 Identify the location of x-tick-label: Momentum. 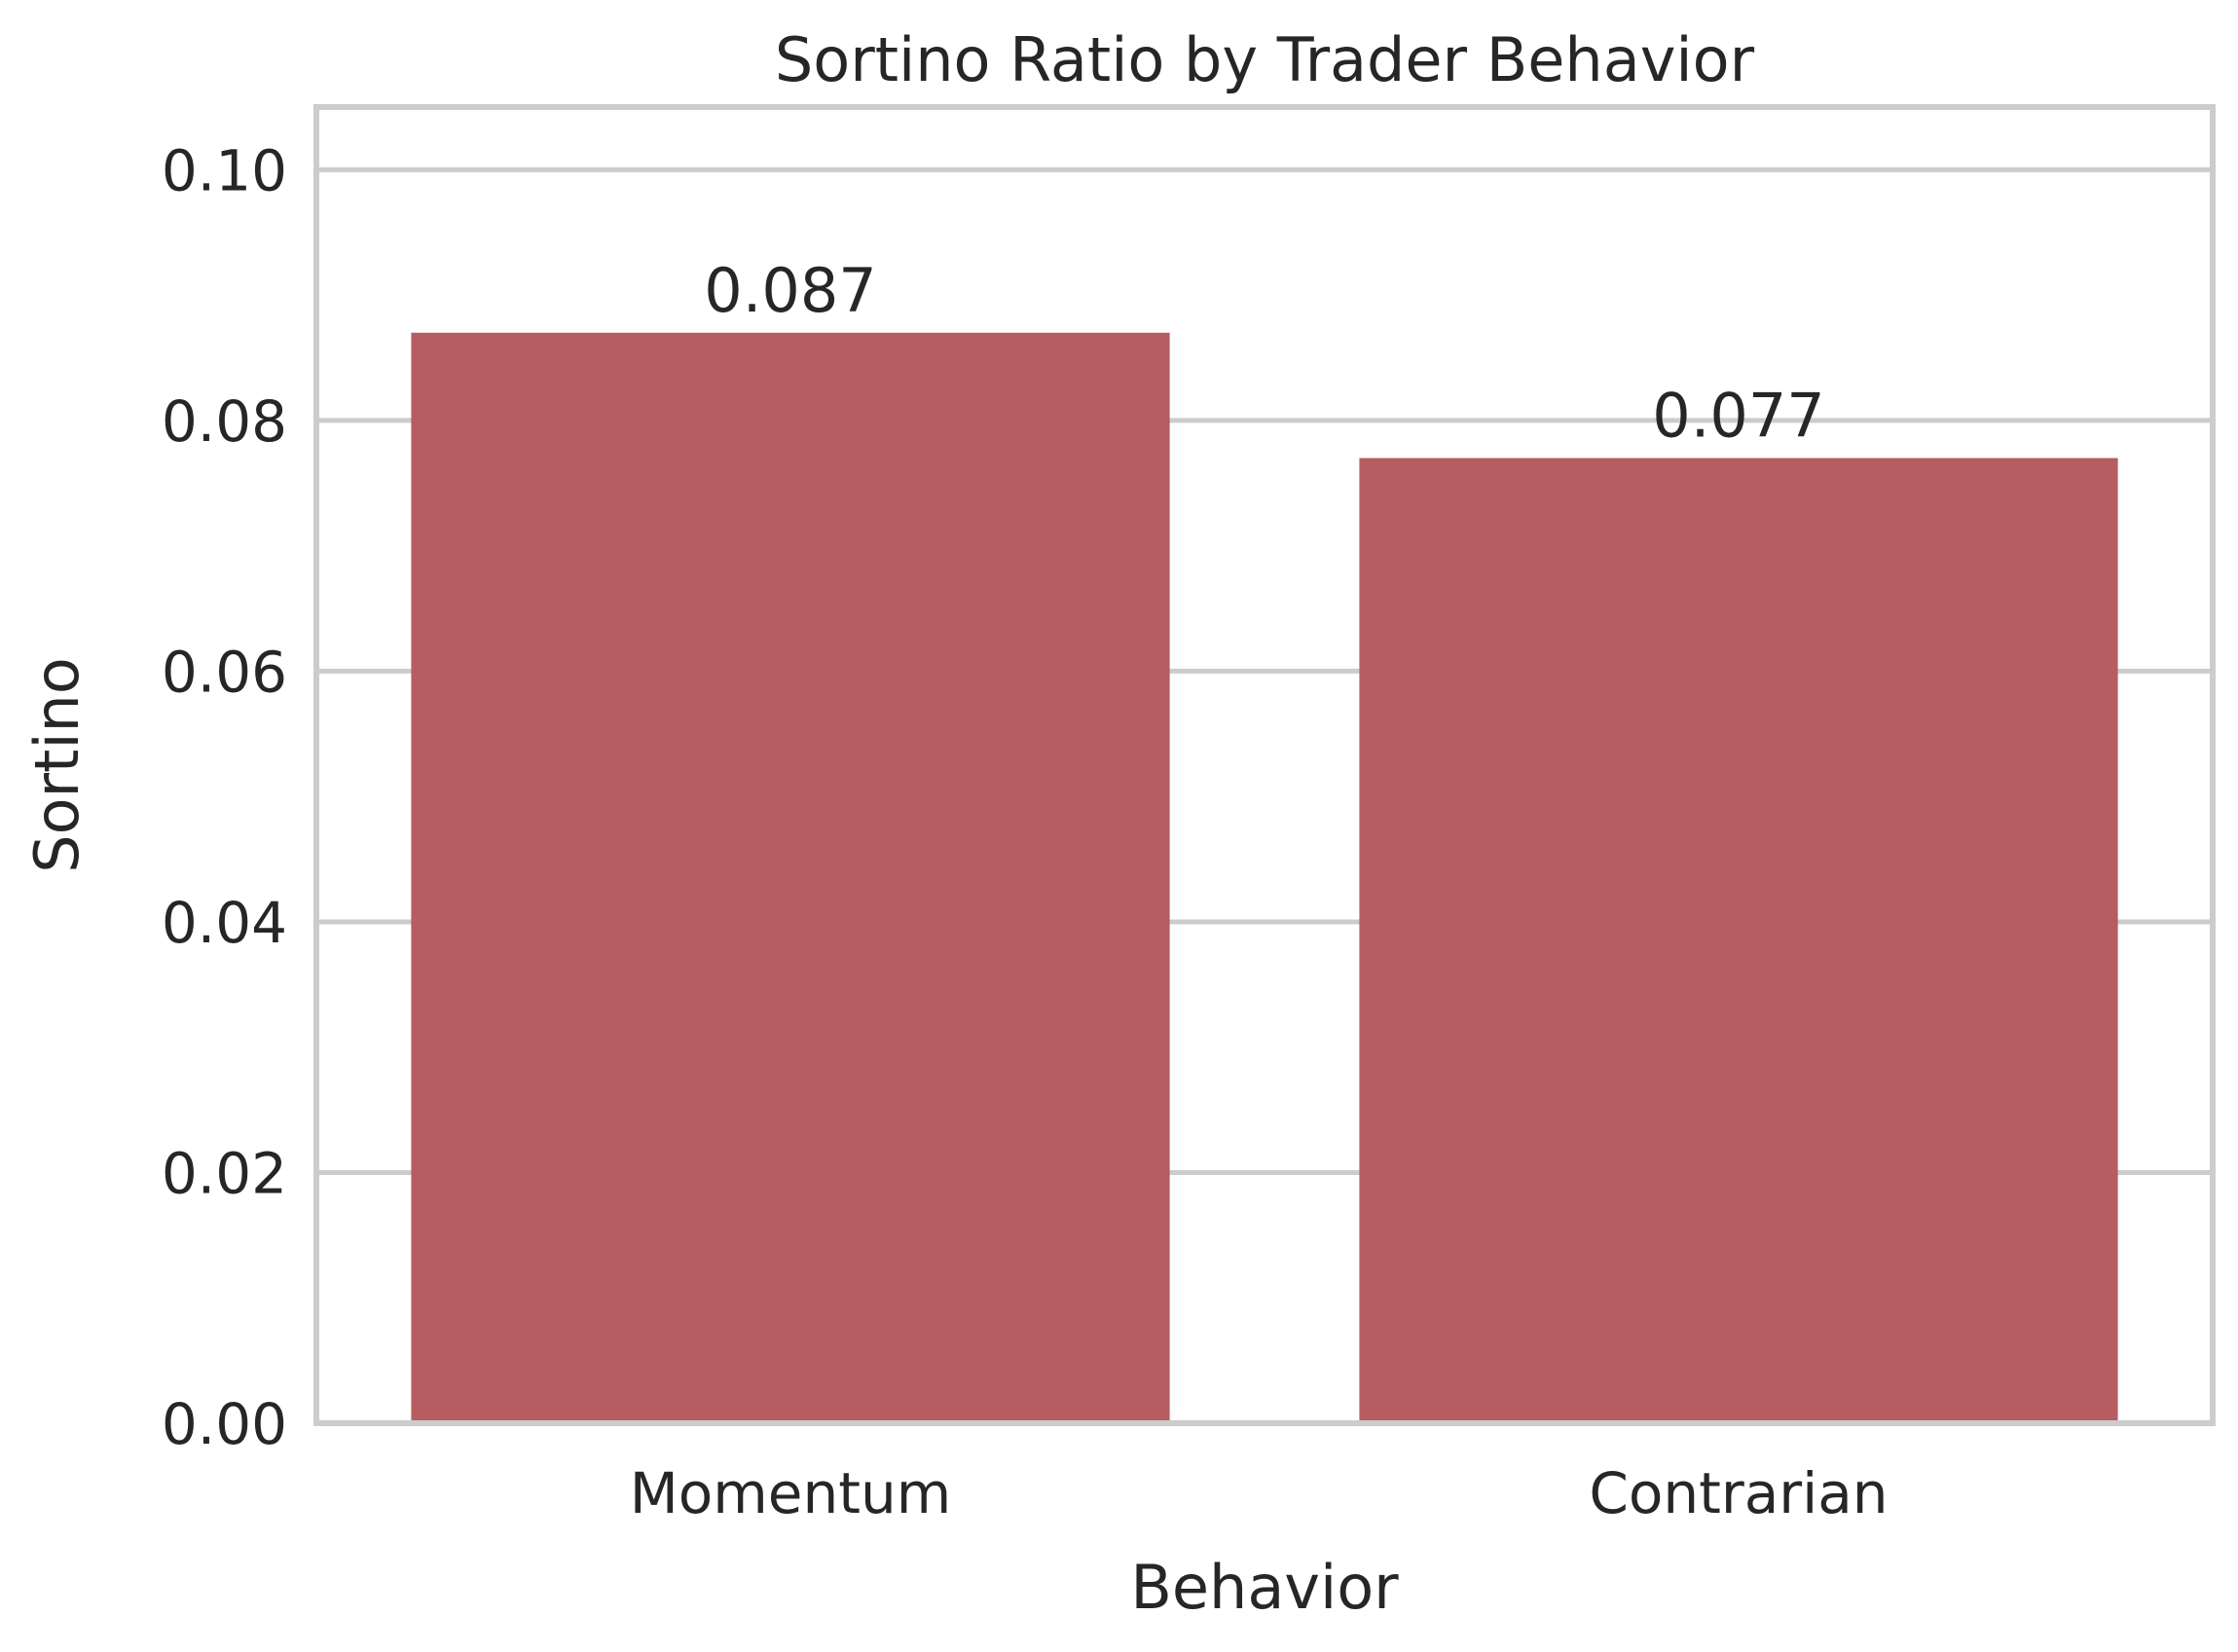
(790, 1493).